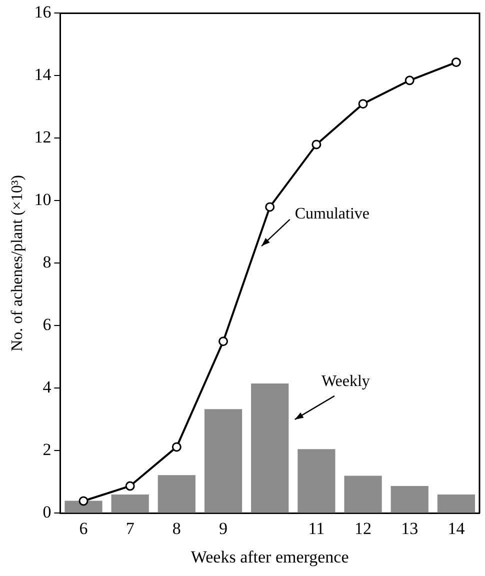 The width and height of the screenshot is (485, 576). What do you see at coordinates (43, 12) in the screenshot?
I see `y-tick-label: 16` at bounding box center [43, 12].